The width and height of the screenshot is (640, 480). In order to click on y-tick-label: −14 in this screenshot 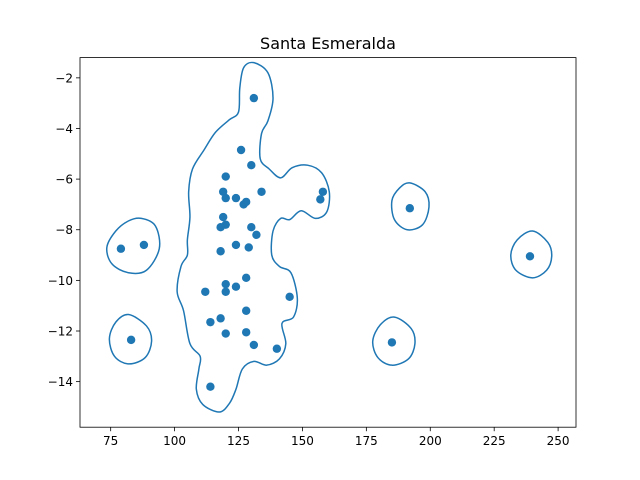, I will do `click(60, 382)`.